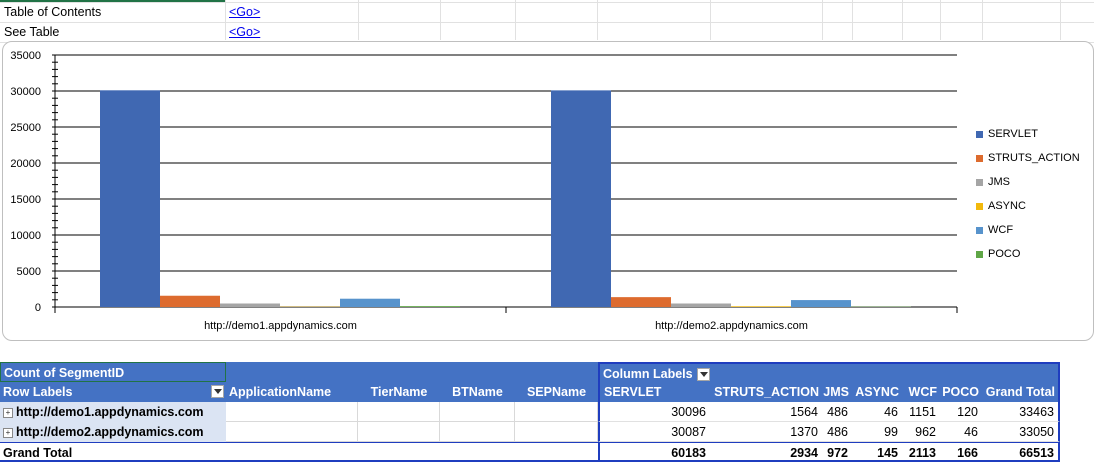  Describe the element at coordinates (113, 392) in the screenshot. I see `row-labels-header: Row Labels` at that location.